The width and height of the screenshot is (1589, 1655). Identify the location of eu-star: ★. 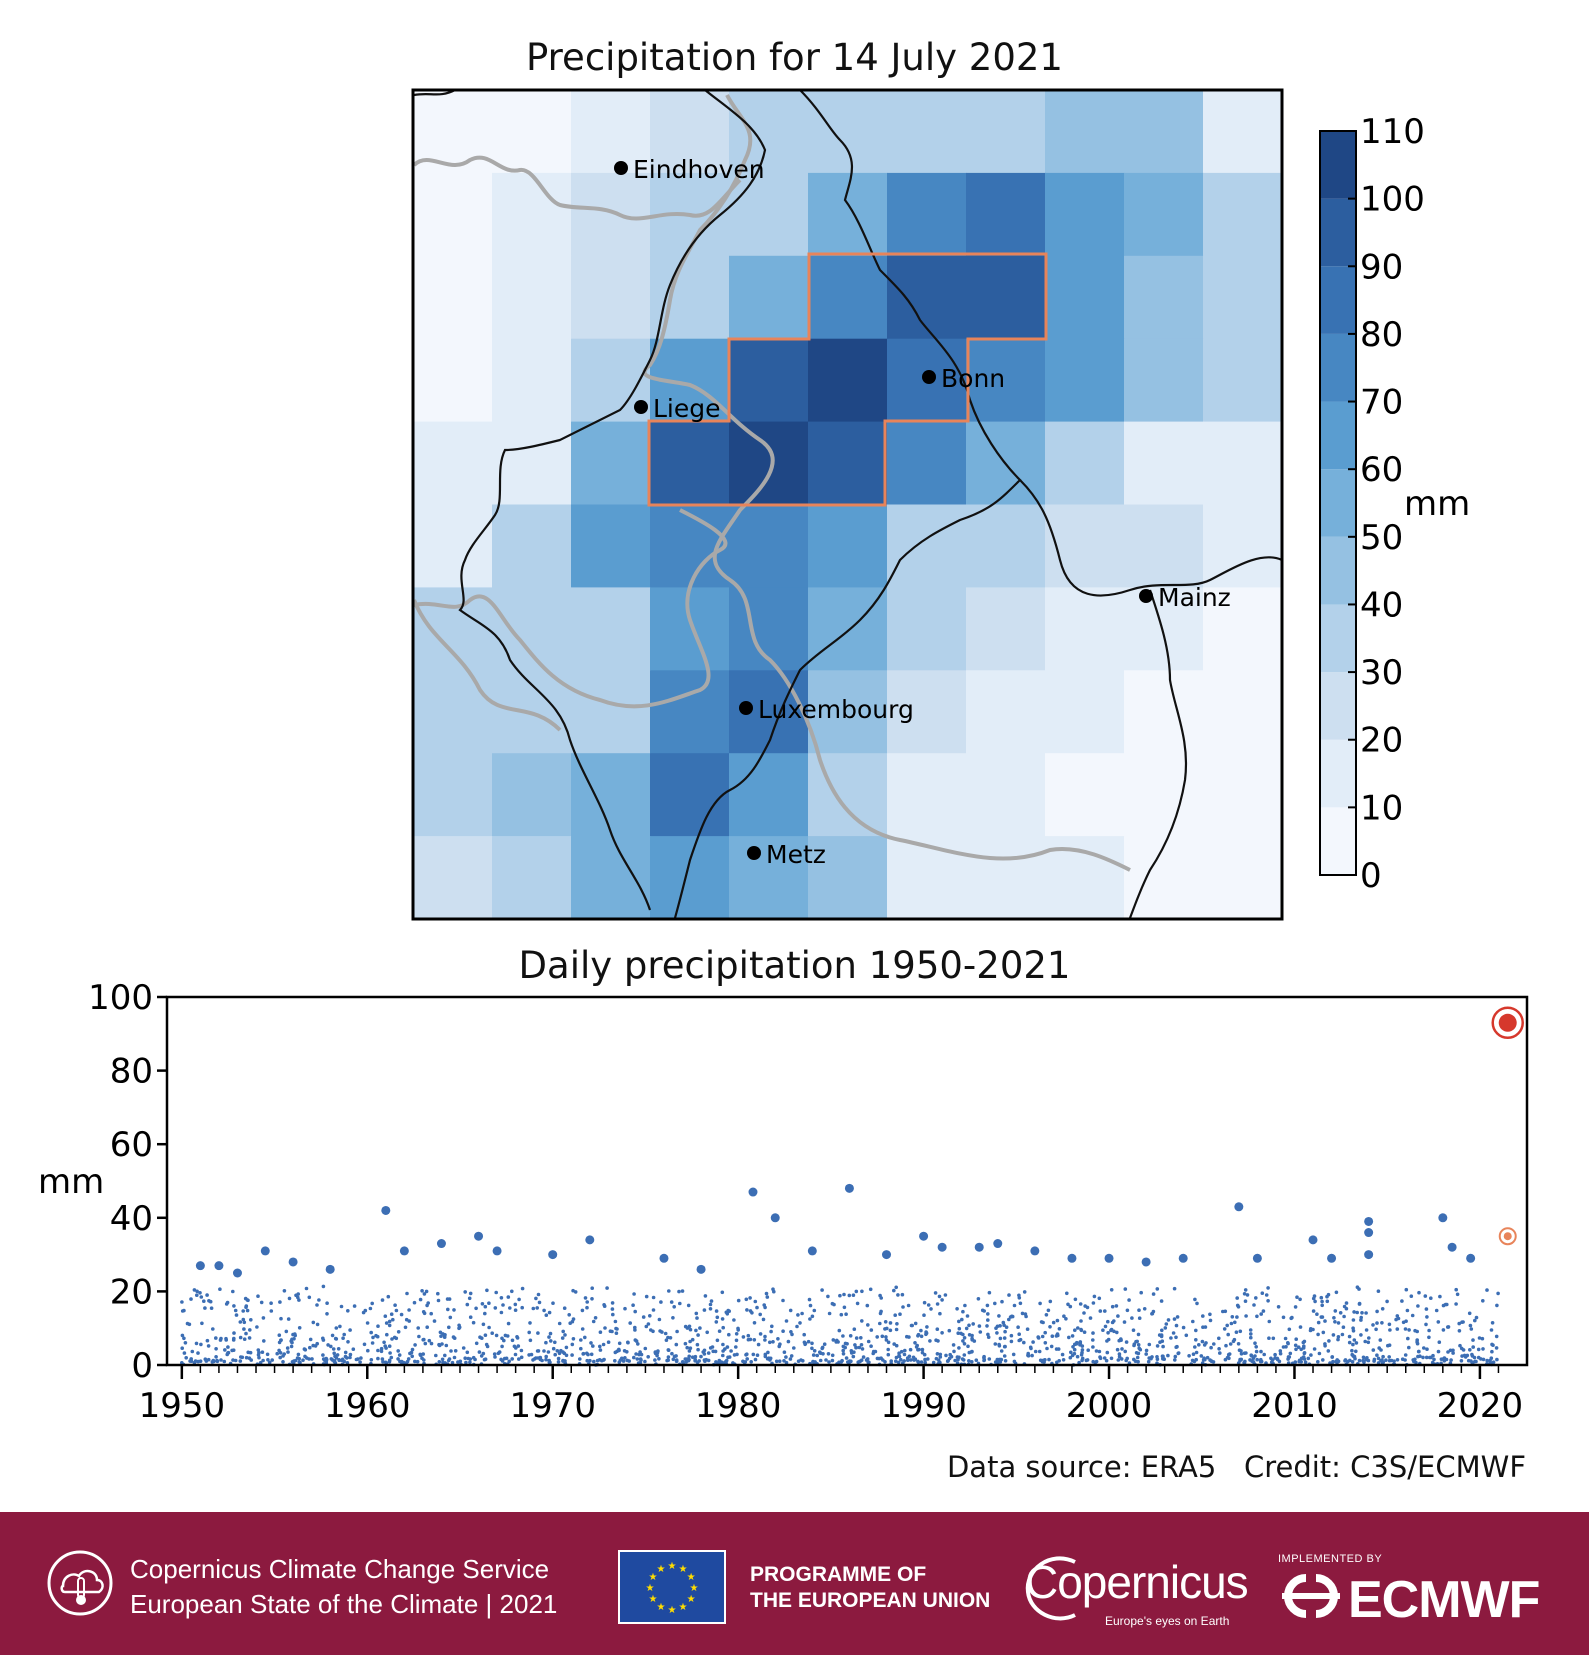
(652, 1577).